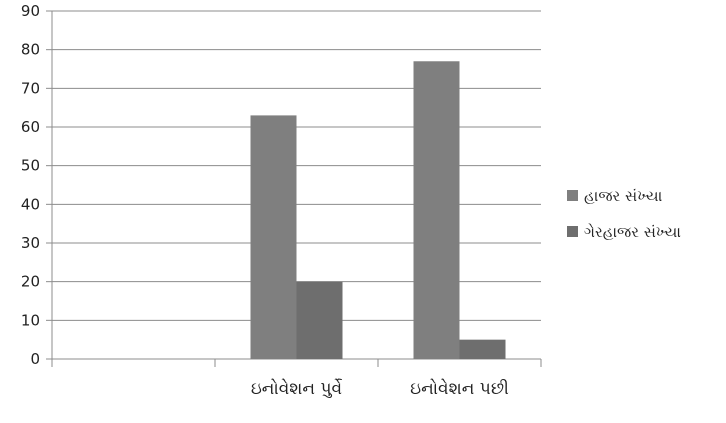 This screenshot has width=726, height=423. I want to click on y-tick-label: 30, so click(30, 243).